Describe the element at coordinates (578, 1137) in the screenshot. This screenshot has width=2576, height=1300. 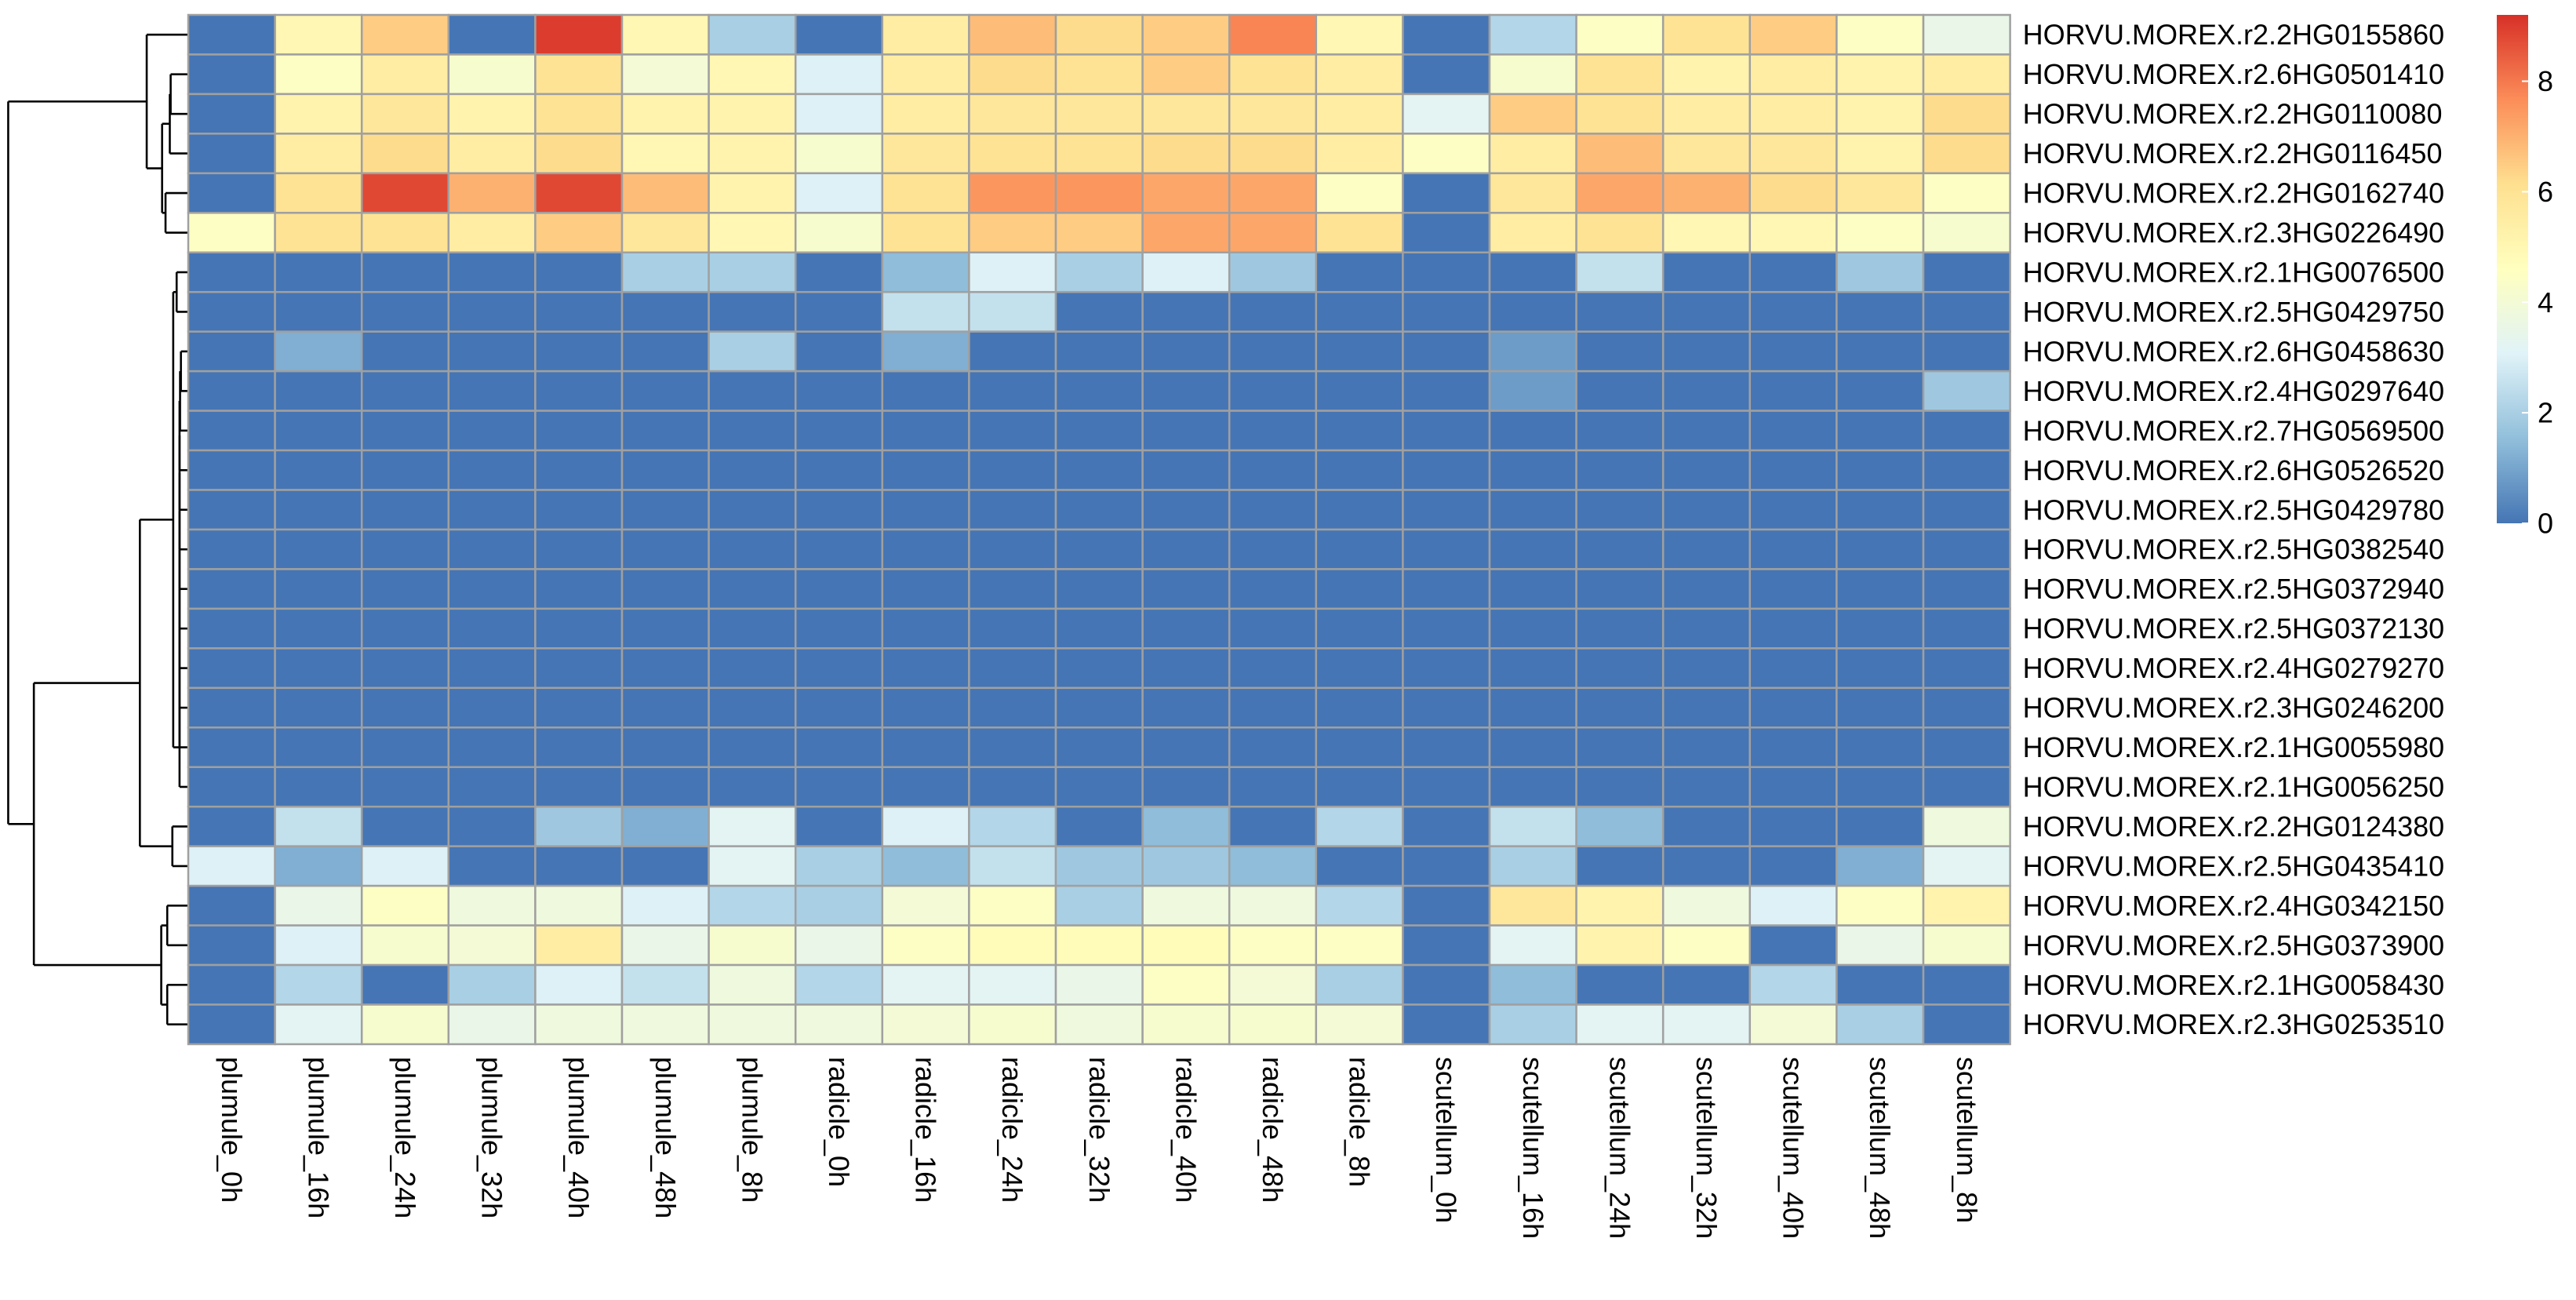
I see `column-label: plumule_40h` at that location.